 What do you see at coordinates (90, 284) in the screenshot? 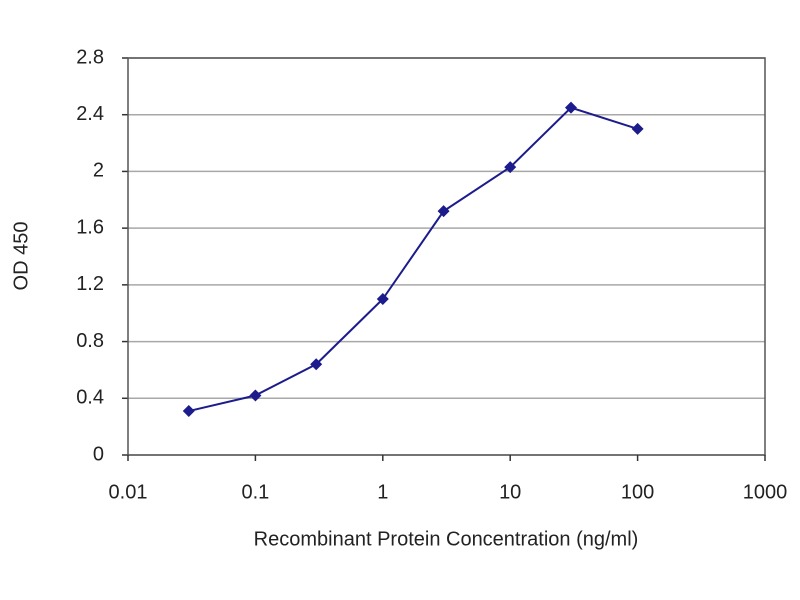
I see `y-tick-label: 1.2` at bounding box center [90, 284].